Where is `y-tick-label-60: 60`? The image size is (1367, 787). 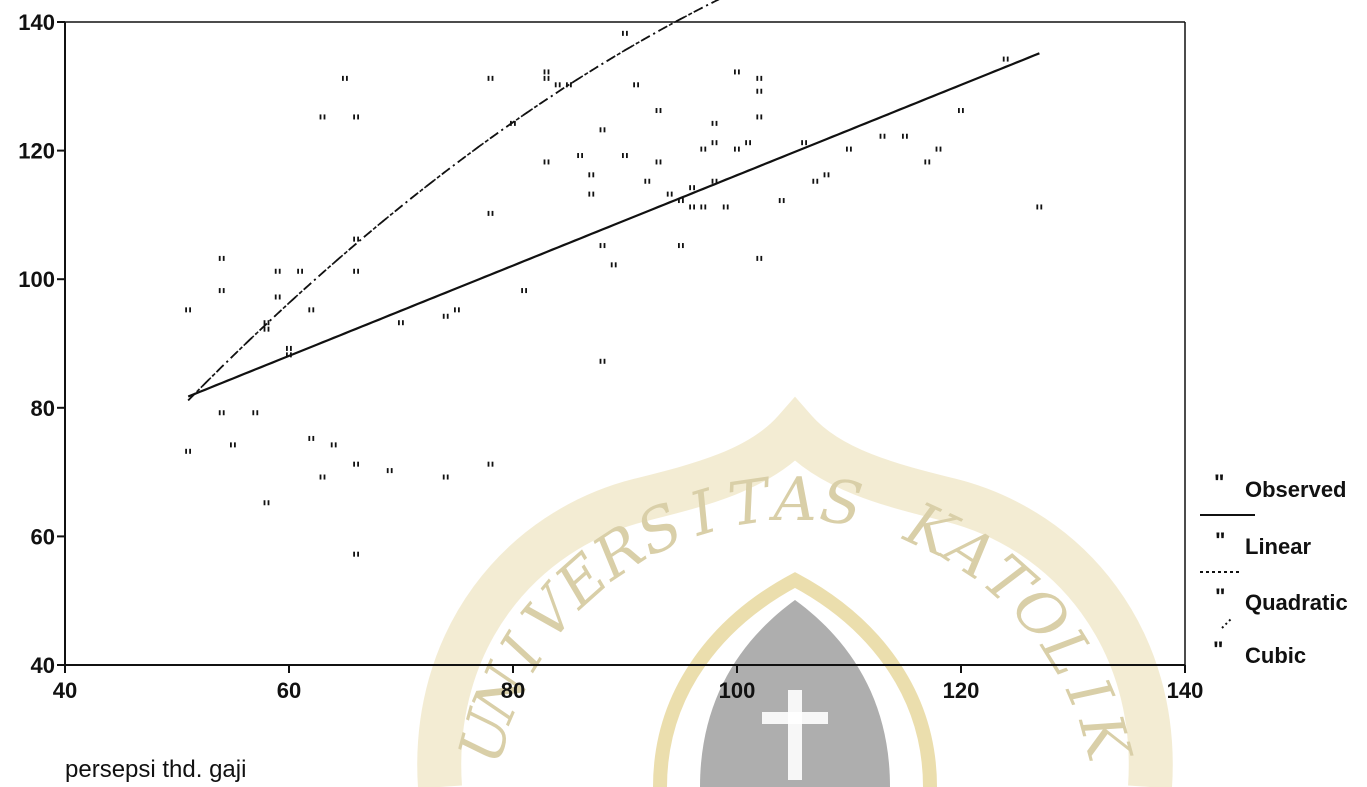 y-tick-label-60: 60 is located at coordinates (43, 536).